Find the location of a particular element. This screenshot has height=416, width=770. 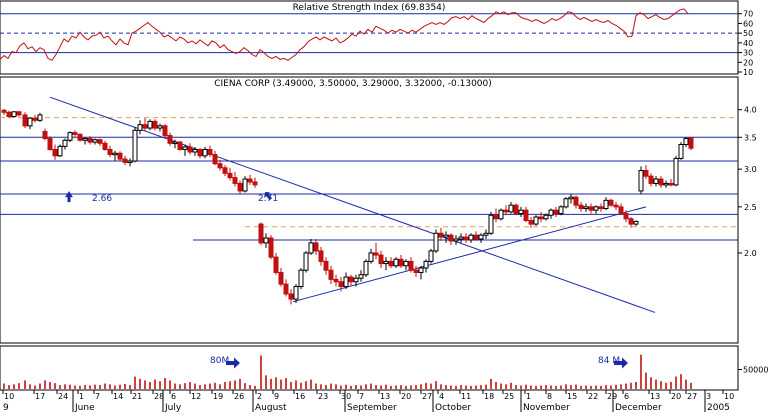

volume-bars is located at coordinates (347, 371).